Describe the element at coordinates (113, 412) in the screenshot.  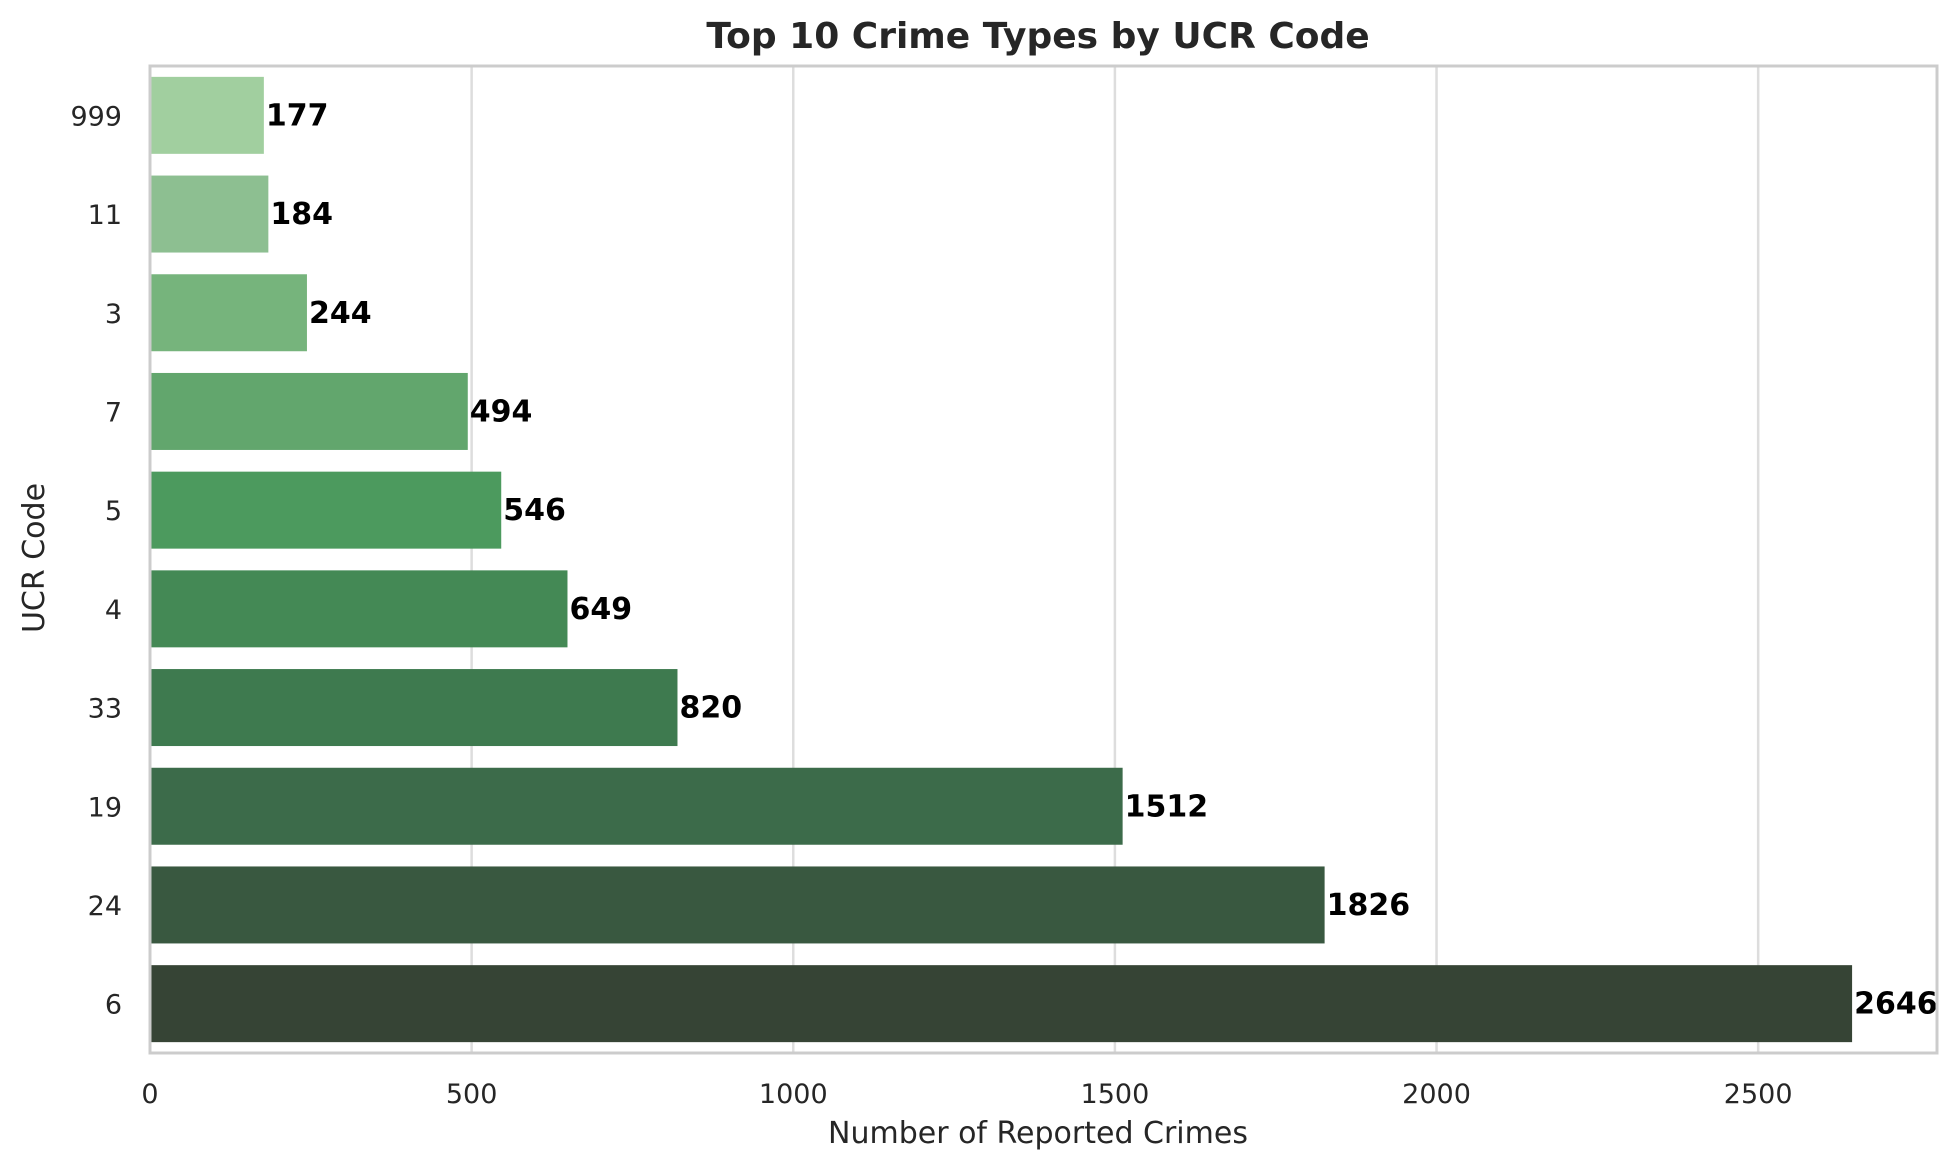
I see `y-tick-label: 7` at that location.